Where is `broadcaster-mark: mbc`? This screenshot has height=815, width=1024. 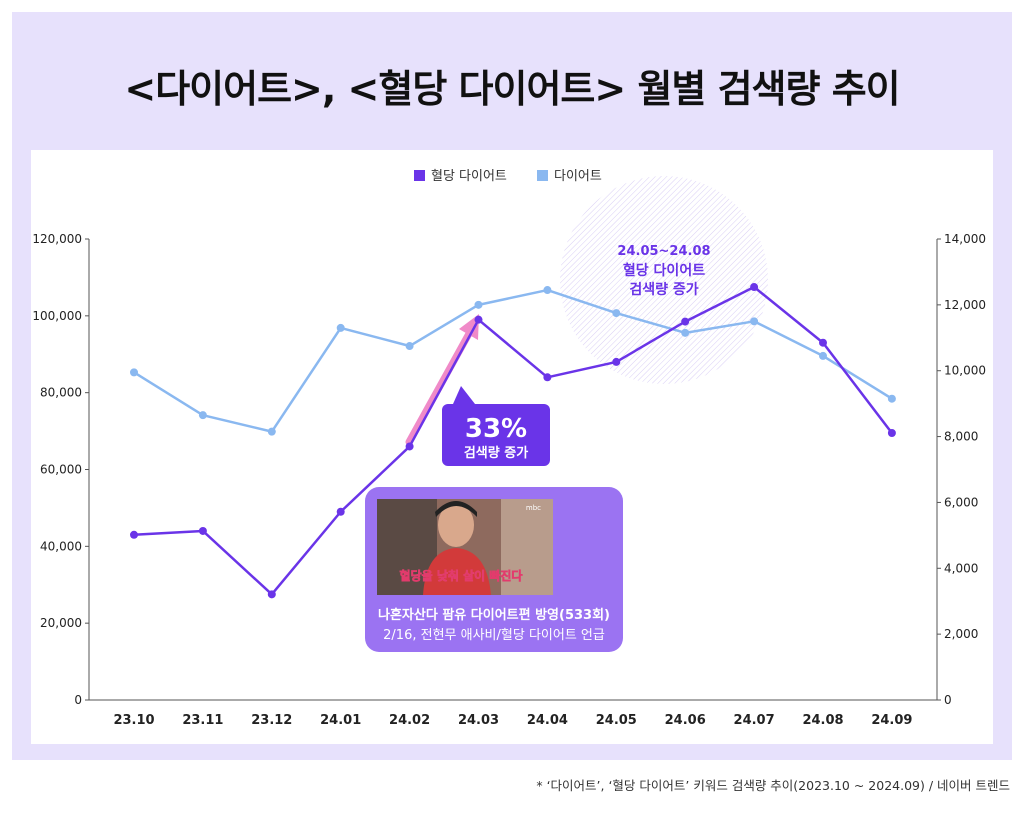
broadcaster-mark: mbc is located at coordinates (533, 508).